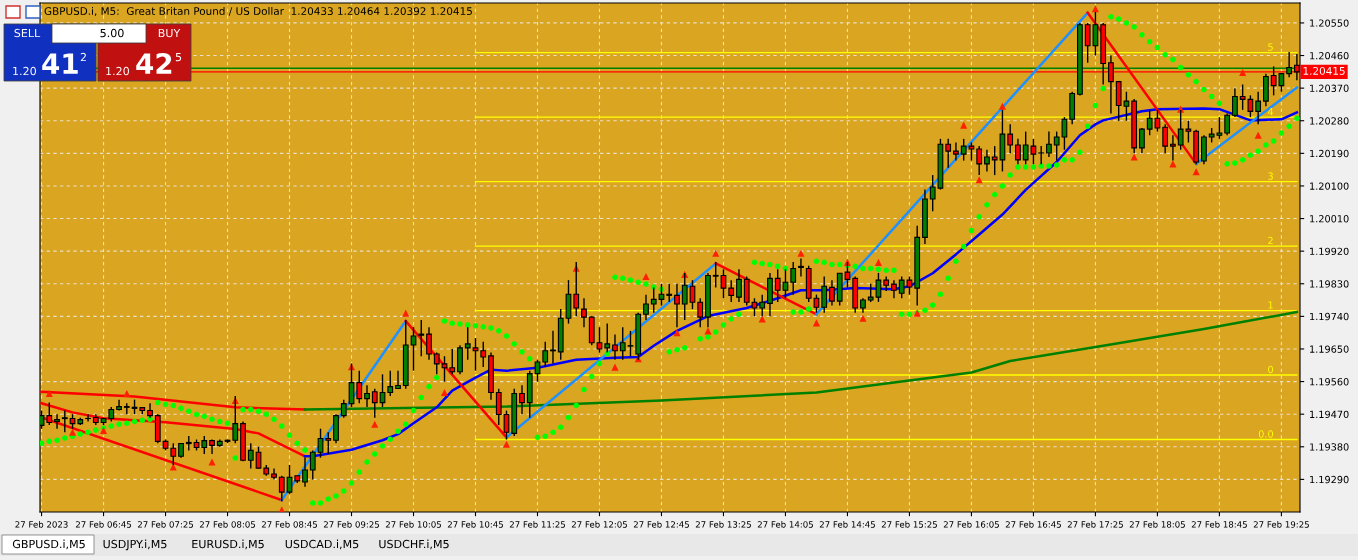  What do you see at coordinates (1329, 121) in the screenshot?
I see `y-tick-label: 1.20280` at bounding box center [1329, 121].